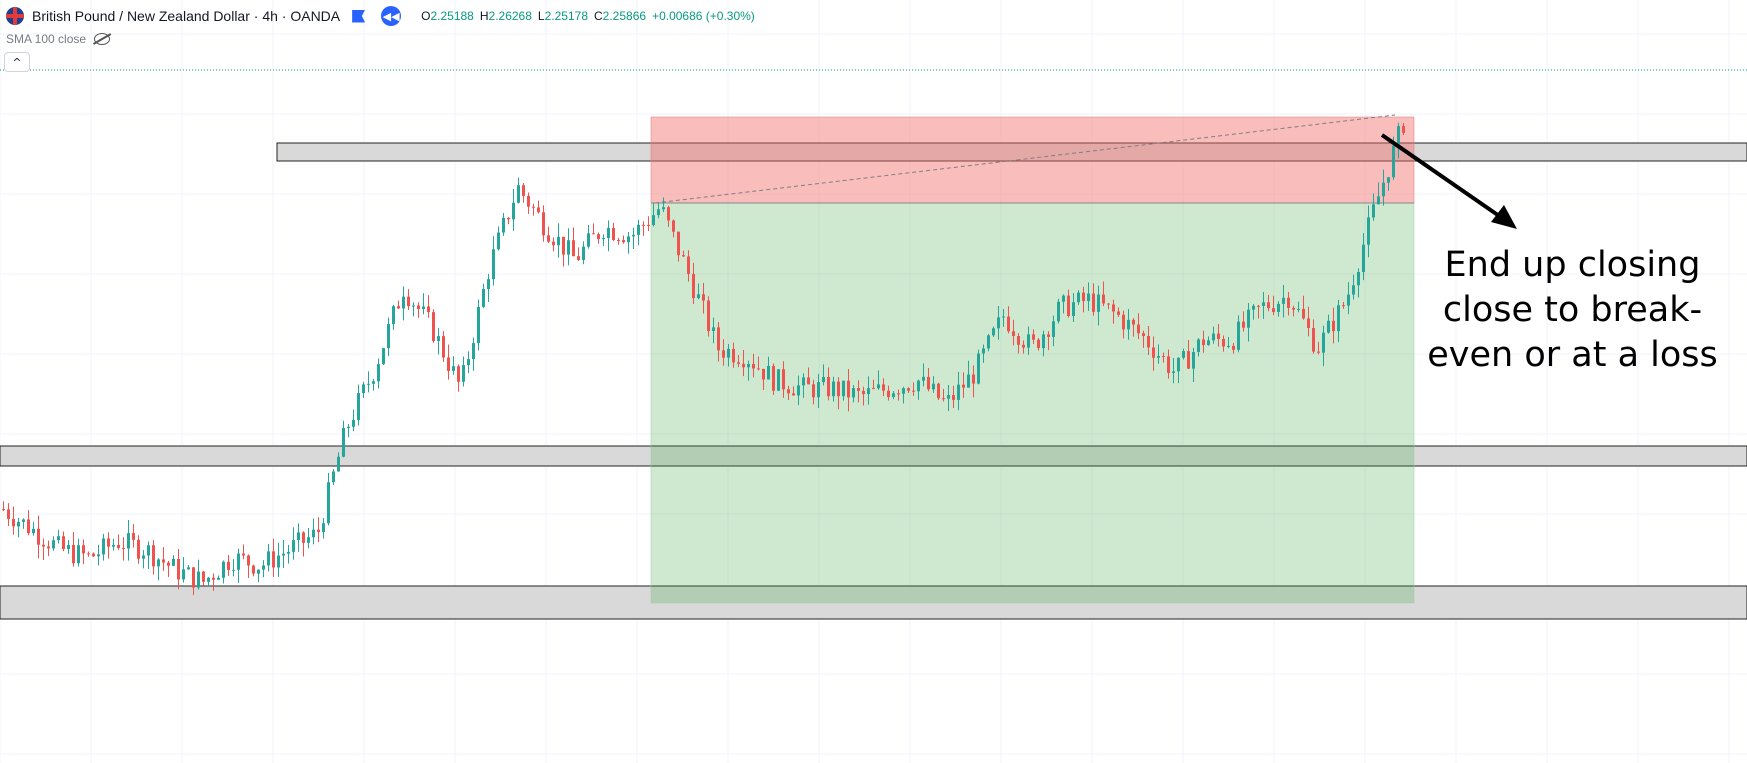  What do you see at coordinates (1032, 160) in the screenshot?
I see `stop-loss-zone` at bounding box center [1032, 160].